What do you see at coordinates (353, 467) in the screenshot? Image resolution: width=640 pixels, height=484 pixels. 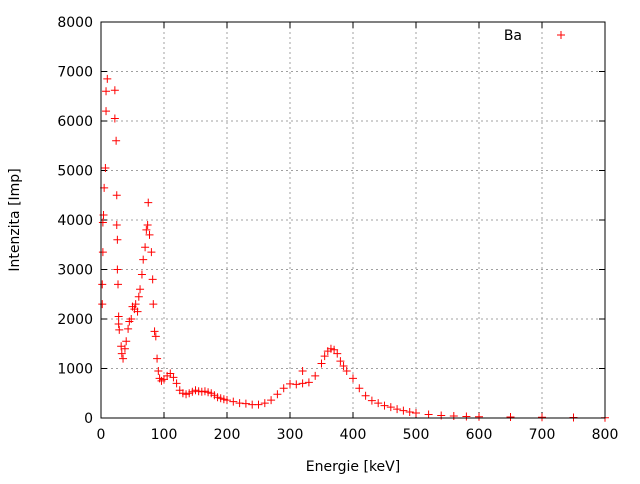 I see `x-axis-label: Energie [keV]` at bounding box center [353, 467].